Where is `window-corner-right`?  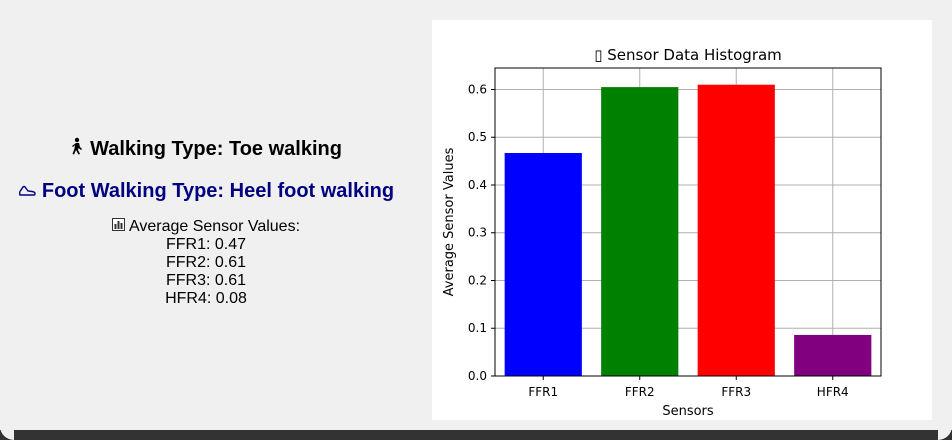
window-corner-right is located at coordinates (945, 433).